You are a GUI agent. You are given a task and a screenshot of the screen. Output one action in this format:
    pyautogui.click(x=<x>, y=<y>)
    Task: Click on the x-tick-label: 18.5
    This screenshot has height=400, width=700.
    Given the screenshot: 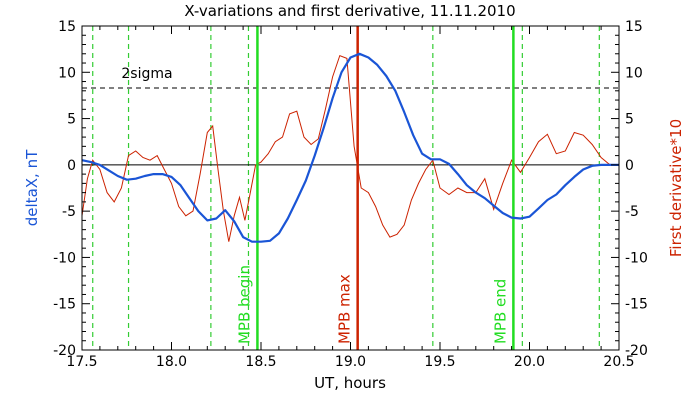 What is the action you would take?
    pyautogui.click(x=260, y=362)
    